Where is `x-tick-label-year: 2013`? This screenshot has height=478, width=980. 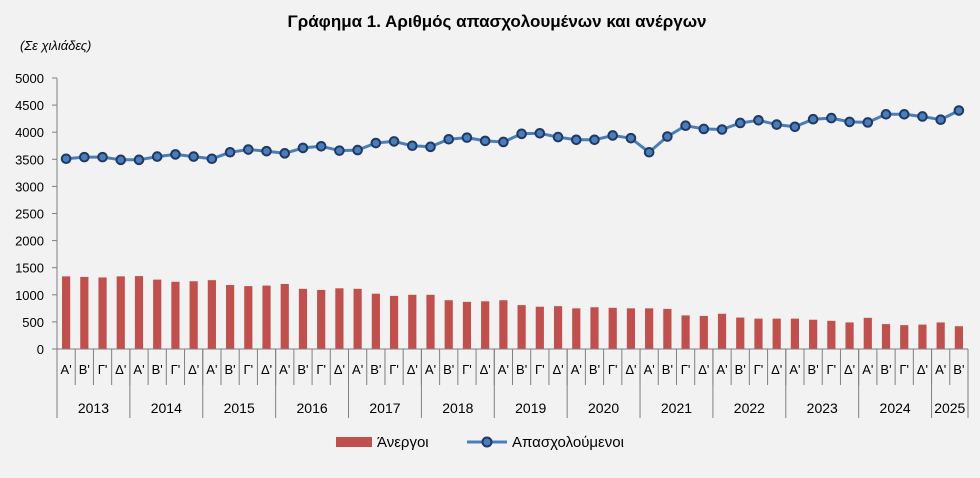 x-tick-label-year: 2013 is located at coordinates (93, 408).